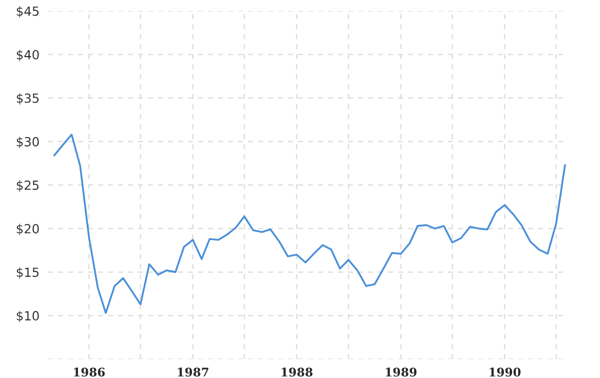 The height and width of the screenshot is (378, 600). Describe the element at coordinates (27, 230) in the screenshot. I see `y-tick-label: $20` at that location.